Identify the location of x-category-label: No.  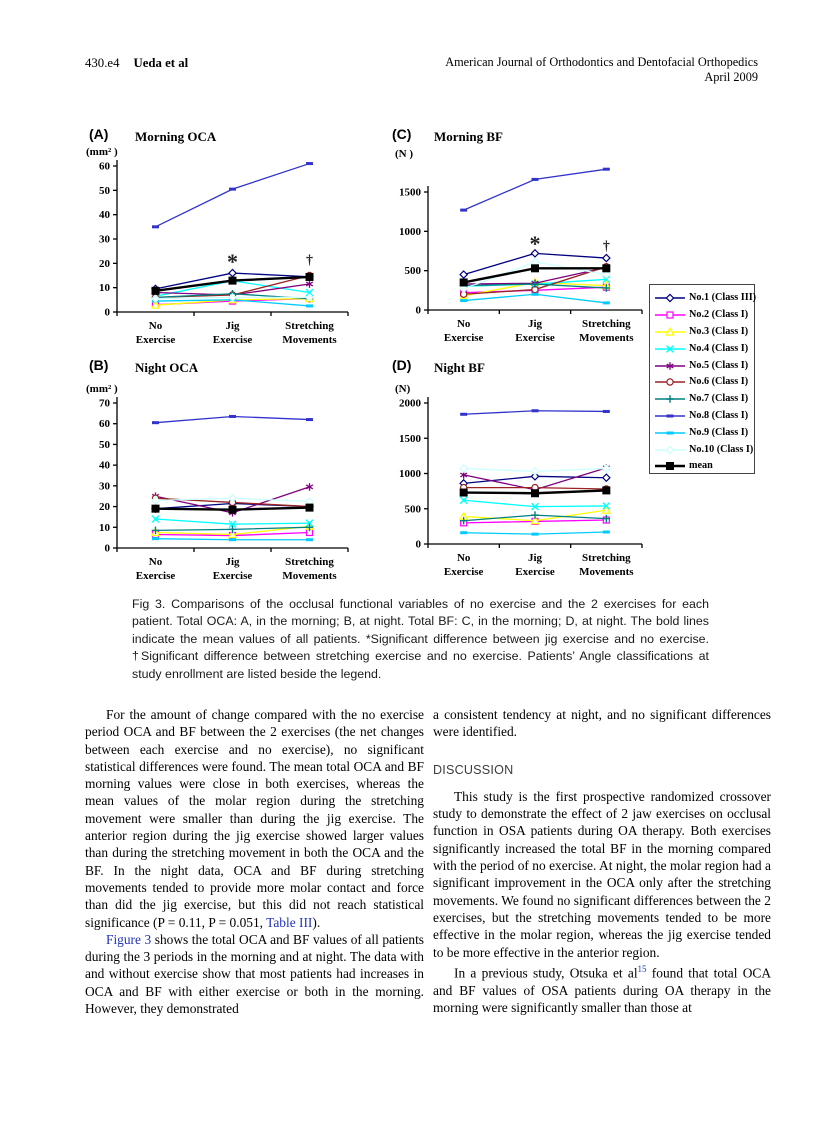
(464, 558).